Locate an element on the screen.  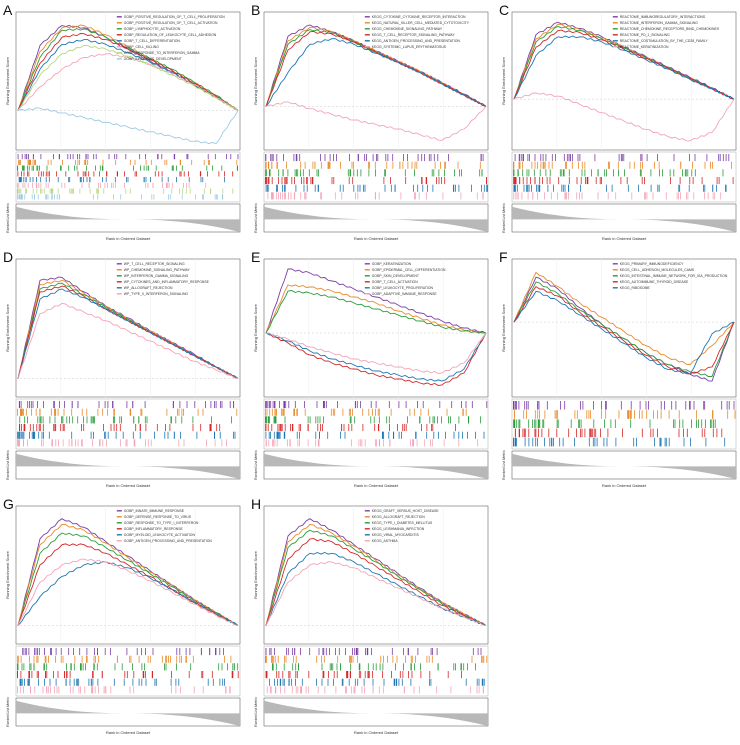
es-plot-frame is located at coordinates (376, 81).